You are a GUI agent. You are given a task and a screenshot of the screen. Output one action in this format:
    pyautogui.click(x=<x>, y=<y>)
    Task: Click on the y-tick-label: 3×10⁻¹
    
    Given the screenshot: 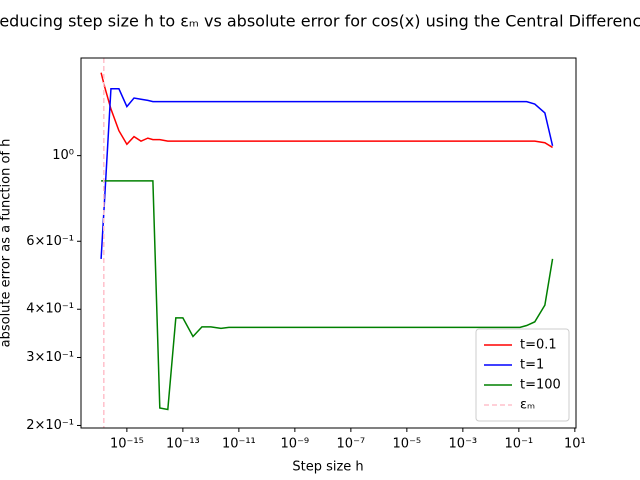 What is the action you would take?
    pyautogui.click(x=50, y=357)
    